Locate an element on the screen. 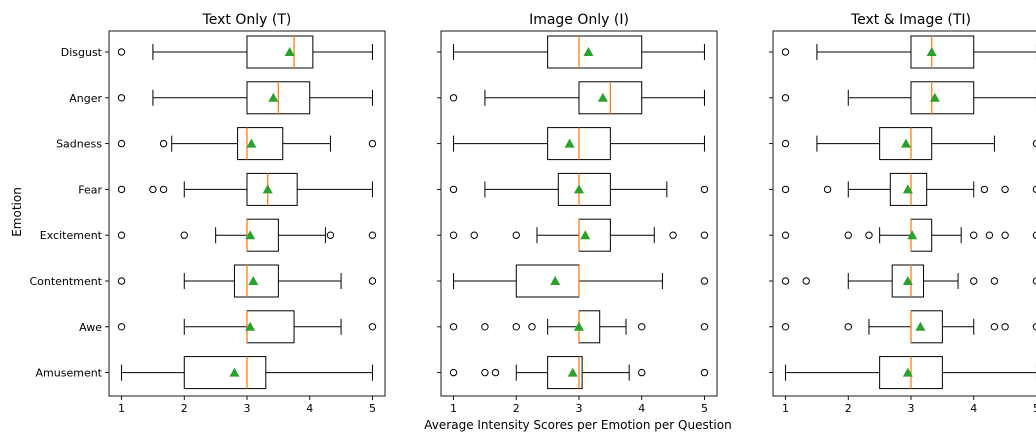 Image resolution: width=1036 pixels, height=434 pixels. box-awe is located at coordinates (908, 327).